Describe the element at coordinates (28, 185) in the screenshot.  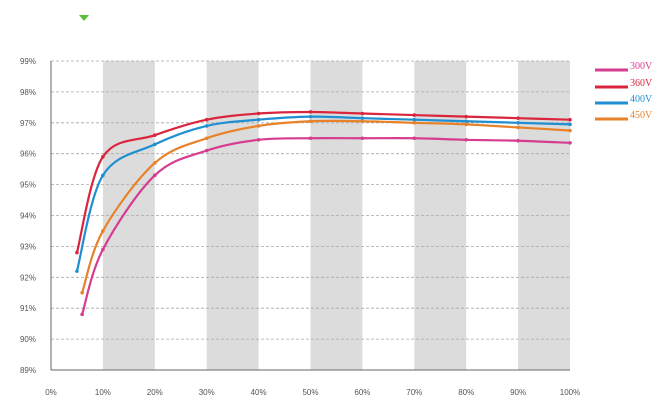
I see `y-tick-label-6: 95%` at that location.